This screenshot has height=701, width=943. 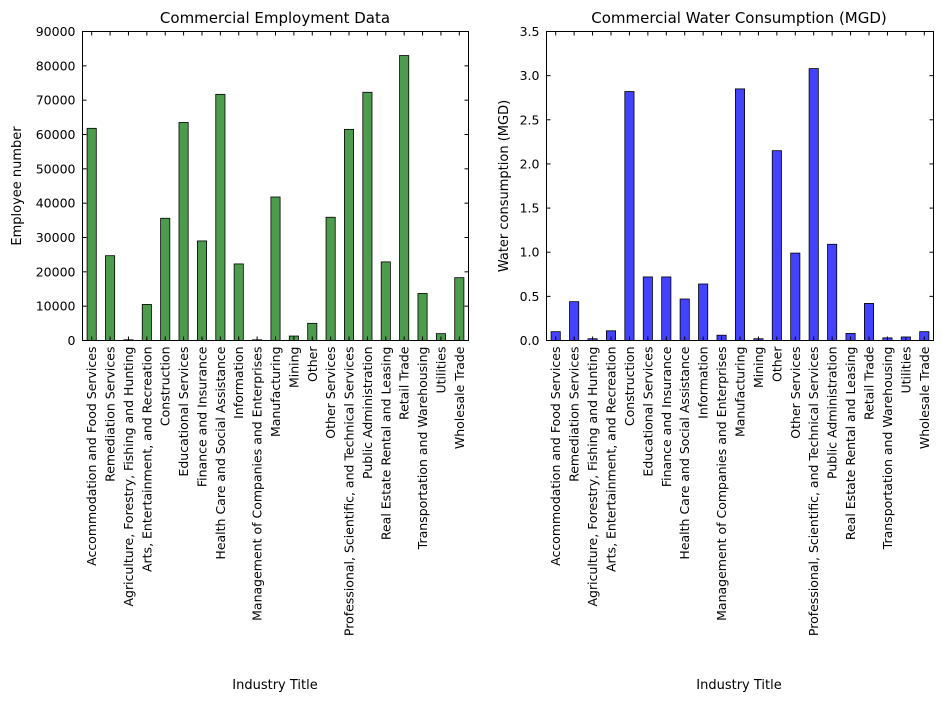 I want to click on employment-category-label: Retail Trade, so click(x=404, y=383).